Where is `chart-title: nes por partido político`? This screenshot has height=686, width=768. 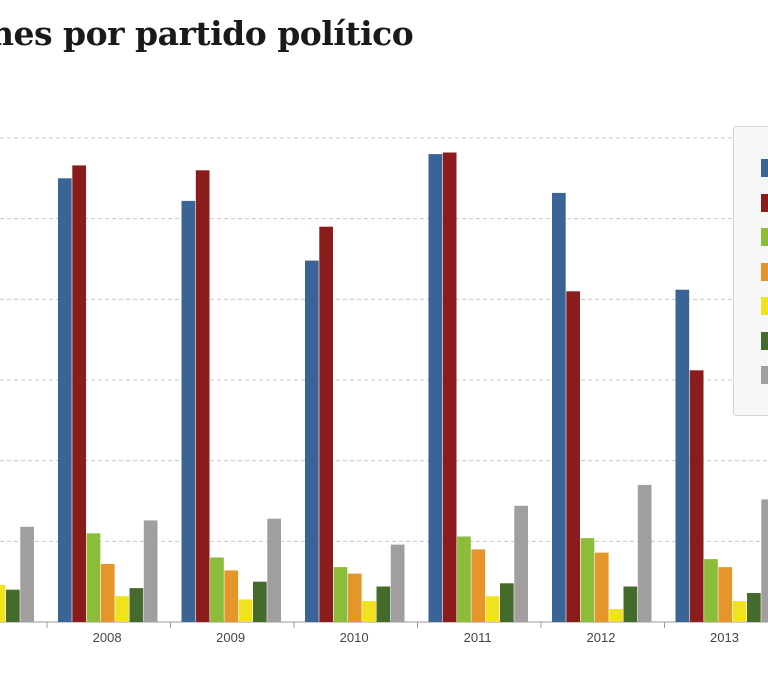
chart-title: nes por partido político is located at coordinates (207, 33).